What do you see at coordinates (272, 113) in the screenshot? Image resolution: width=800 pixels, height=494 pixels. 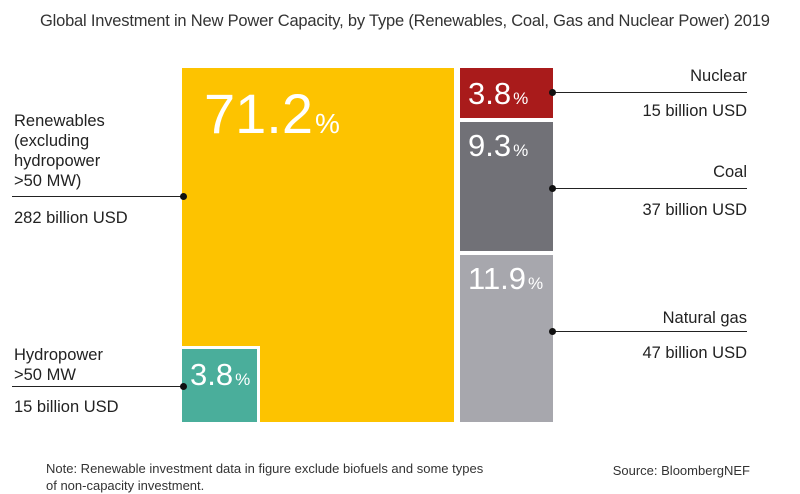 I see `renewables-share-label: 71.2%` at bounding box center [272, 113].